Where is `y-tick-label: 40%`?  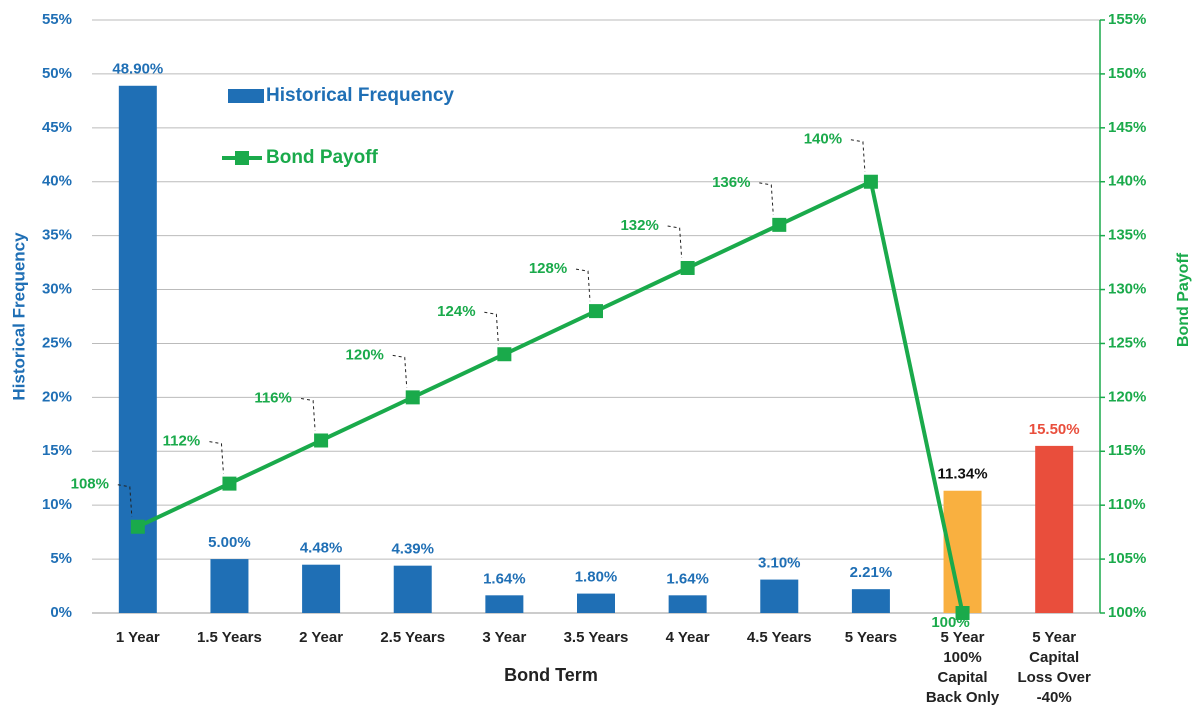
y-tick-label: 40% is located at coordinates (57, 181).